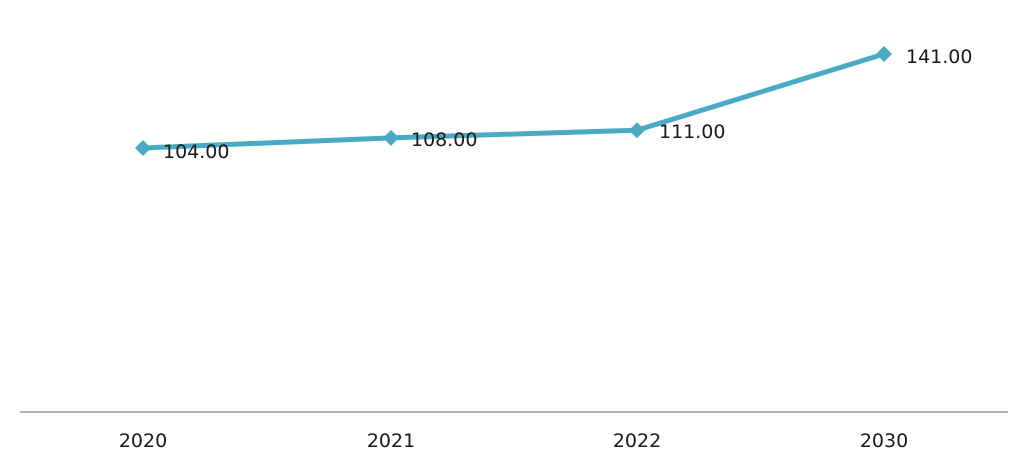 The height and width of the screenshot is (463, 1030). Describe the element at coordinates (637, 441) in the screenshot. I see `x-tick-label-2022: 2022` at that location.